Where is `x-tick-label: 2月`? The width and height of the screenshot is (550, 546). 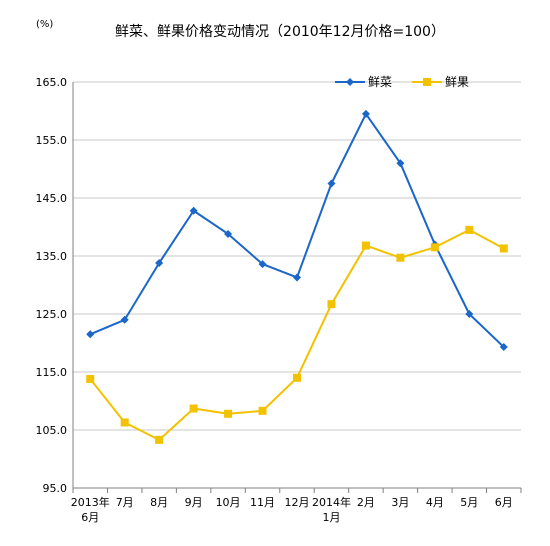 x-tick-label: 2月 is located at coordinates (366, 502).